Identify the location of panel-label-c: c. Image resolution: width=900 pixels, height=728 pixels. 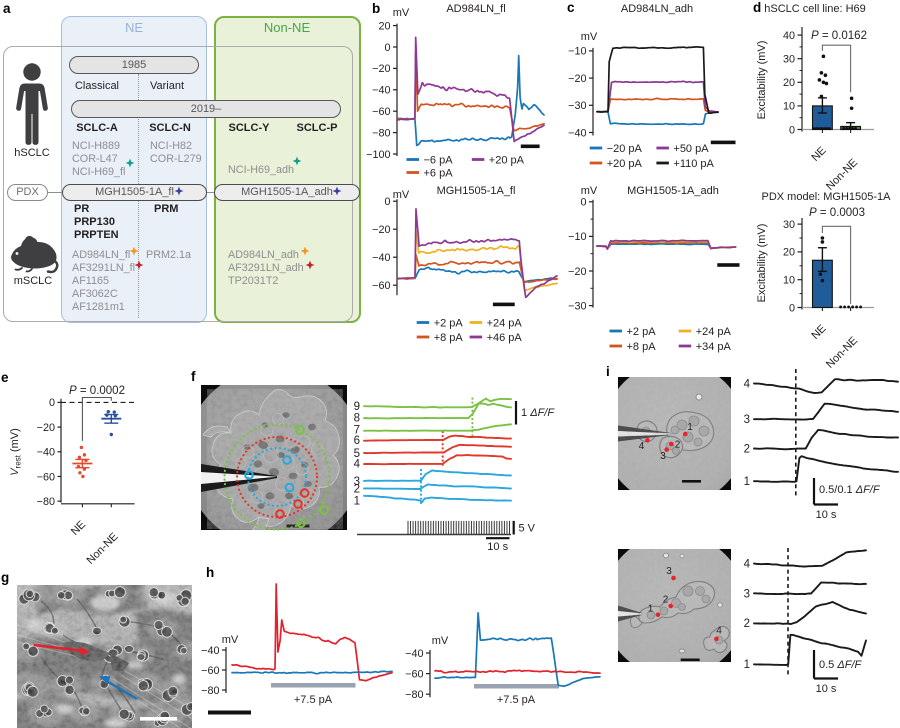
(571, 7).